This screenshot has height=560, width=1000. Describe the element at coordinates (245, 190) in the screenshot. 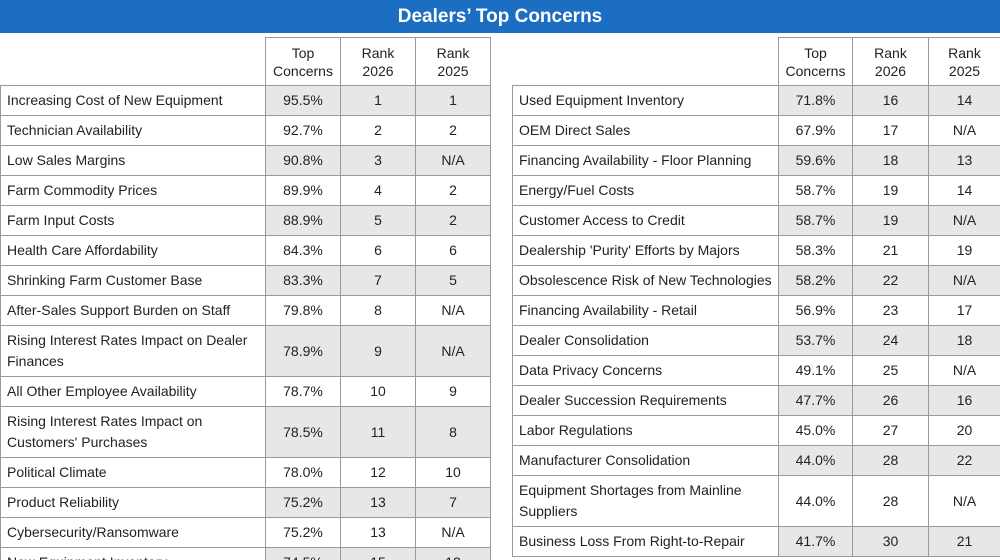

I see `table-row: Farm Commodity Prices 89.9% 4 2` at that location.